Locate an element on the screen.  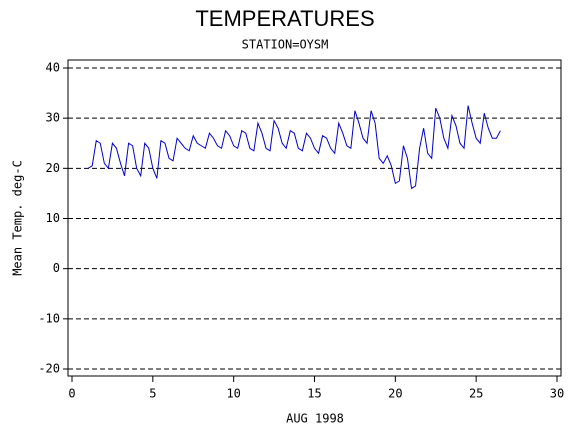
y-tick-label: 30 is located at coordinates (53, 118).